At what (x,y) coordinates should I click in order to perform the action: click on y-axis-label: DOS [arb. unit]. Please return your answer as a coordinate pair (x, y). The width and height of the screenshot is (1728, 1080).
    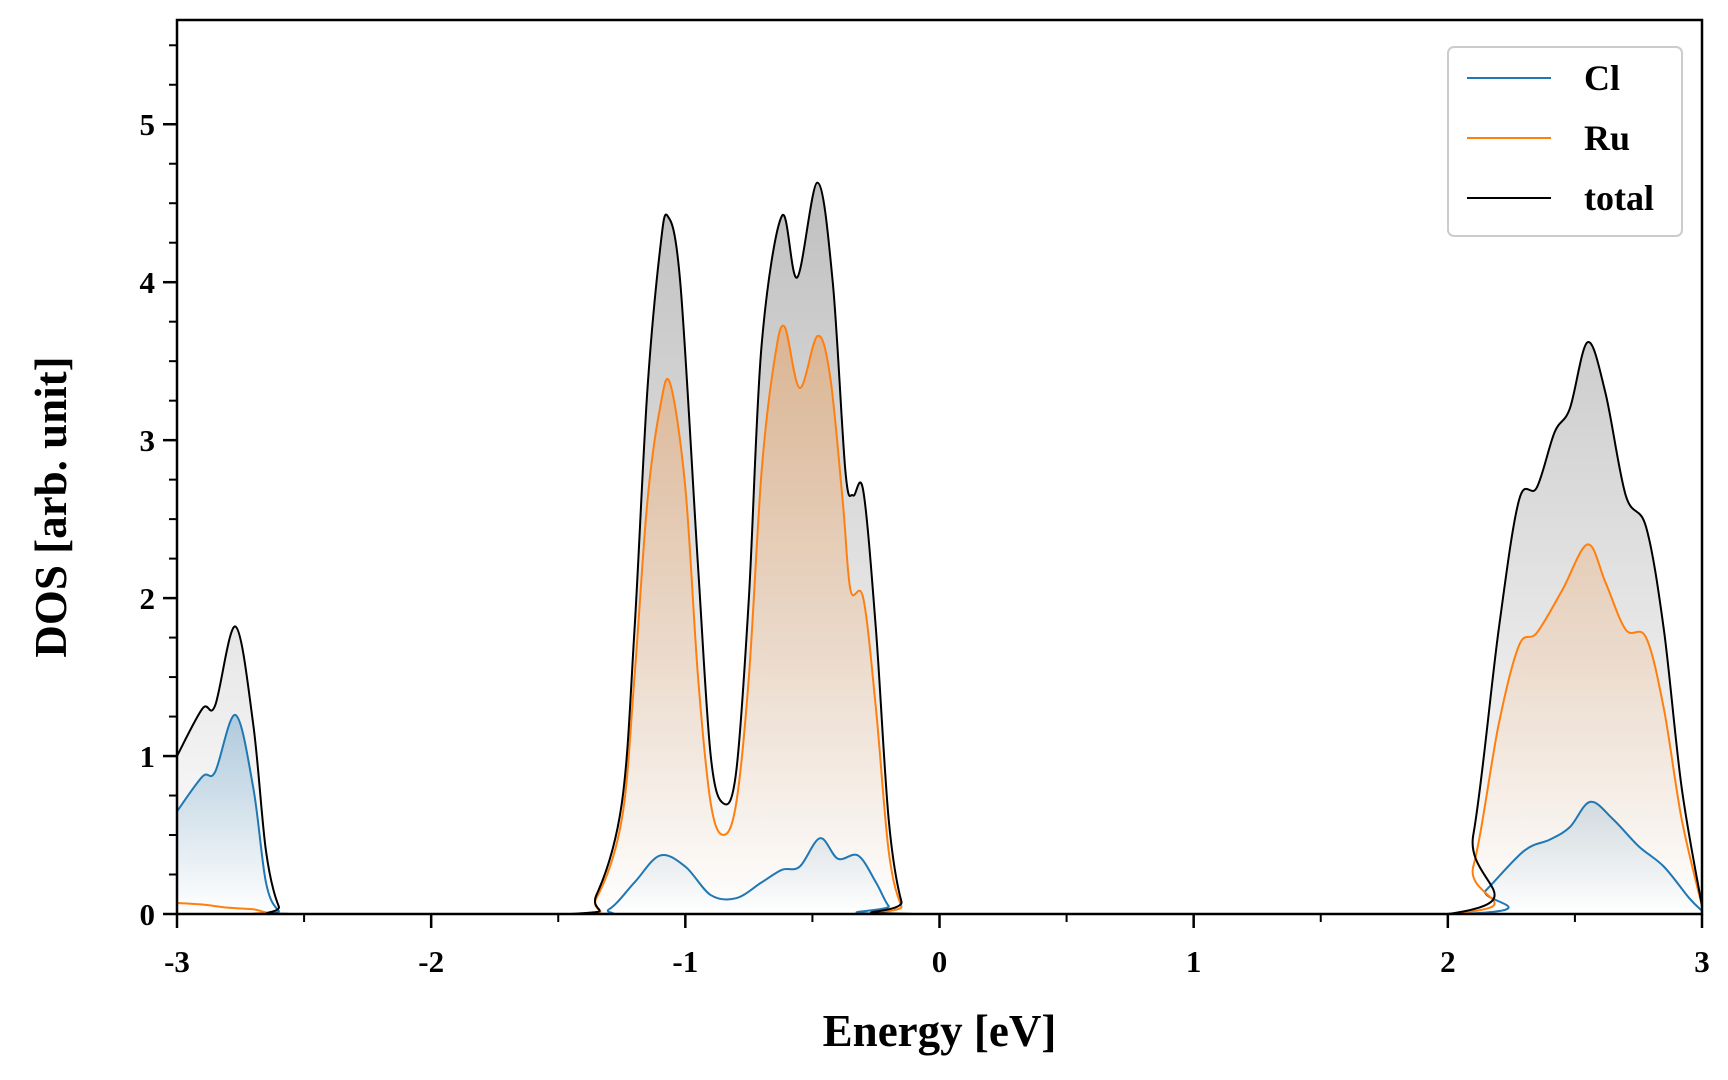
    Looking at the image, I should click on (51, 506).